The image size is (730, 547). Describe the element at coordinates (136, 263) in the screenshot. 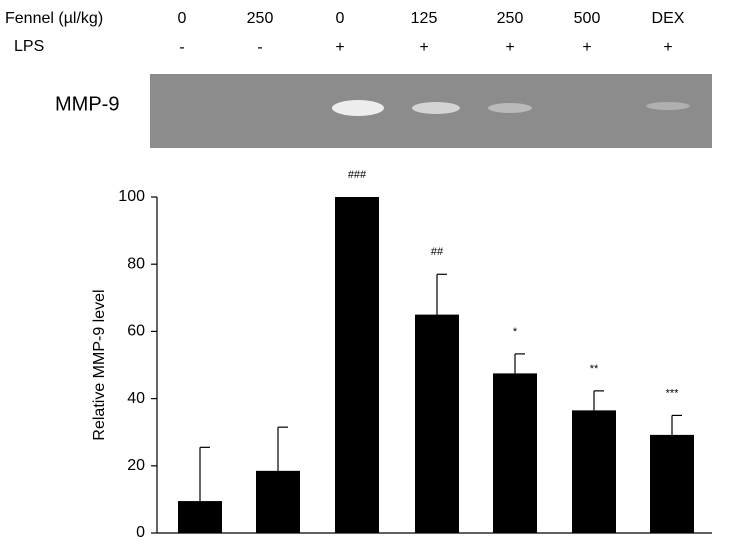

I see `y-tick-label: 80` at that location.